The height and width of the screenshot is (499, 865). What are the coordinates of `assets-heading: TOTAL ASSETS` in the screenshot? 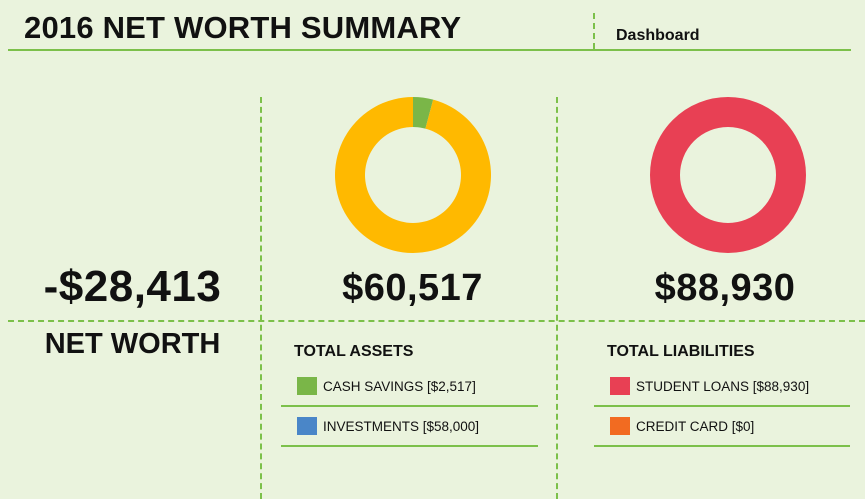 It's located at (354, 351).